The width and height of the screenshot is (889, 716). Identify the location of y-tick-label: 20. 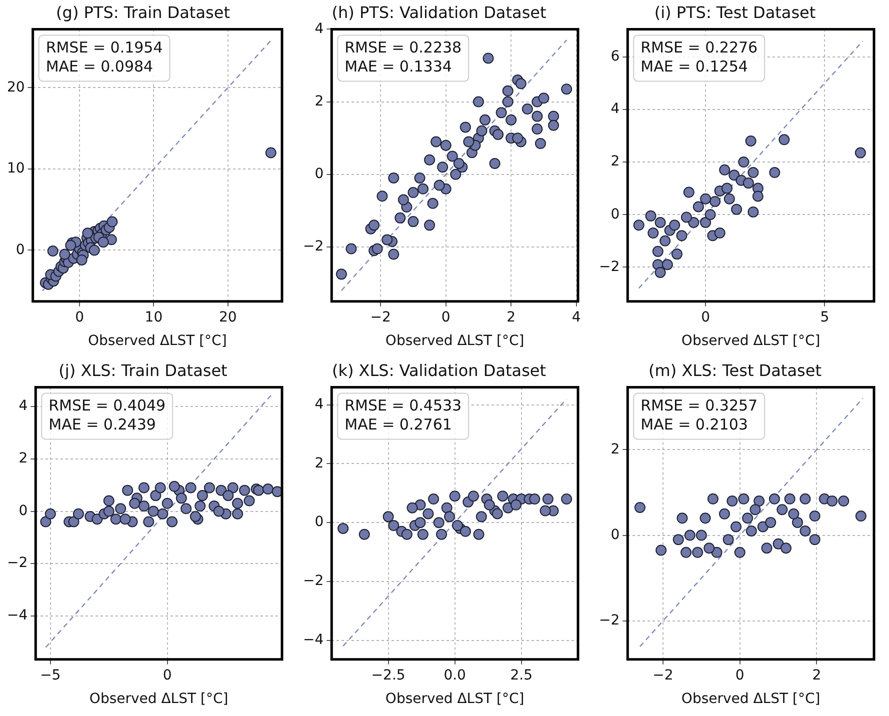
(15, 87).